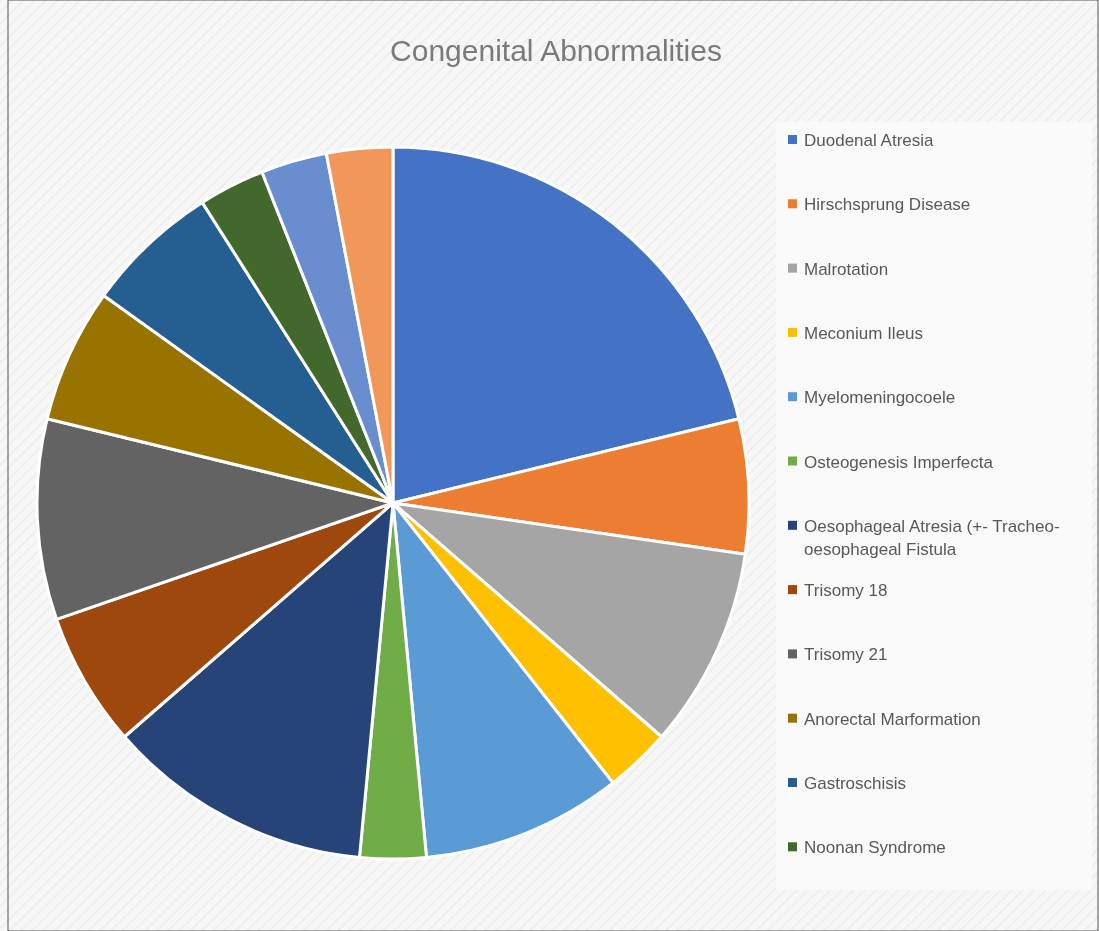 Image resolution: width=1099 pixels, height=931 pixels. Describe the element at coordinates (846, 269) in the screenshot. I see `legend-label: Malrotation` at that location.